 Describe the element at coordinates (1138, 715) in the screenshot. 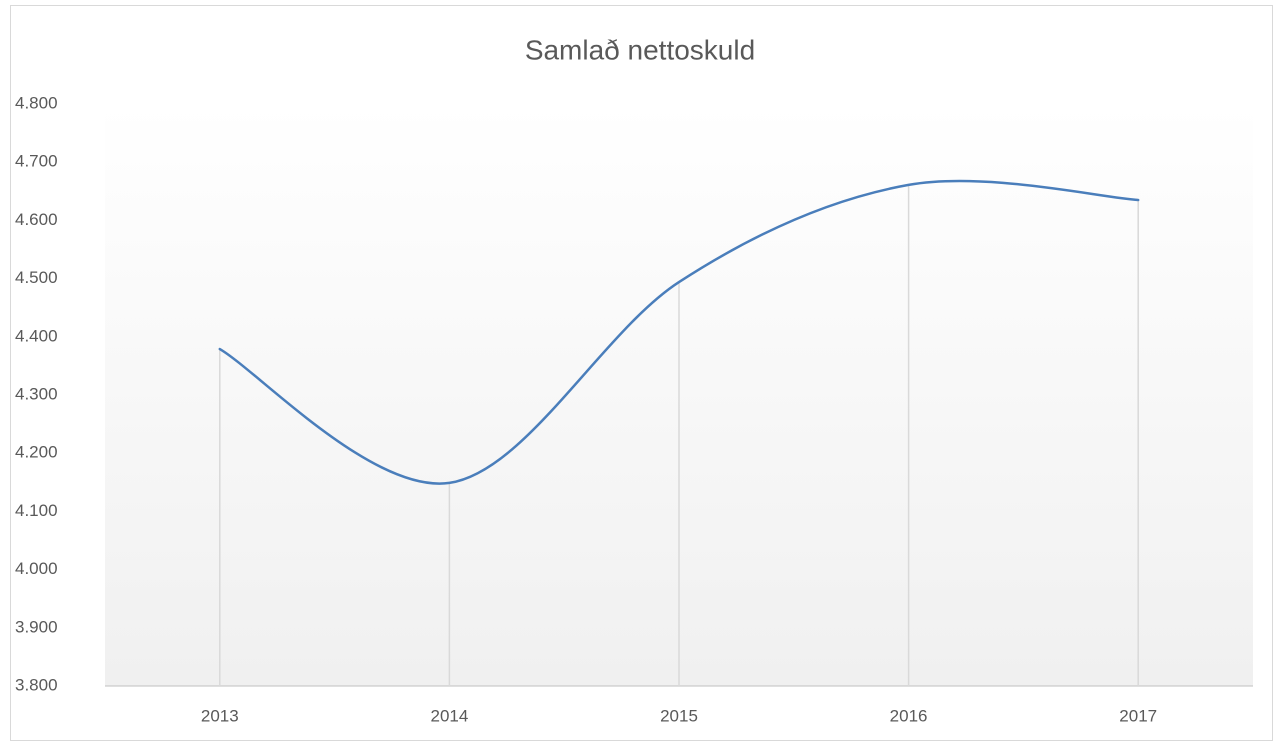

I see `x-tick-label: 2017` at that location.